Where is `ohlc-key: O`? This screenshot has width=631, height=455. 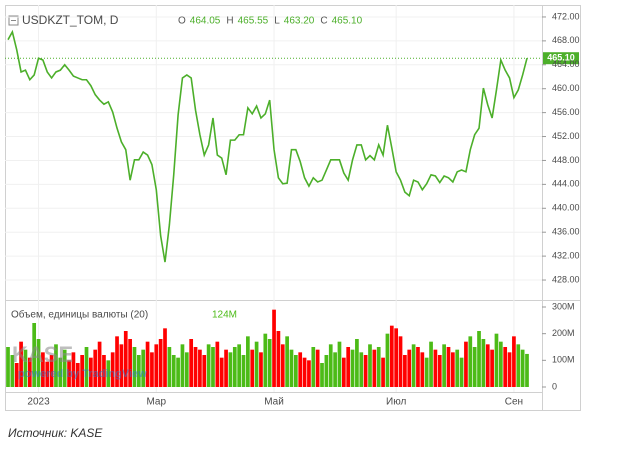
ohlc-key: O is located at coordinates (182, 21).